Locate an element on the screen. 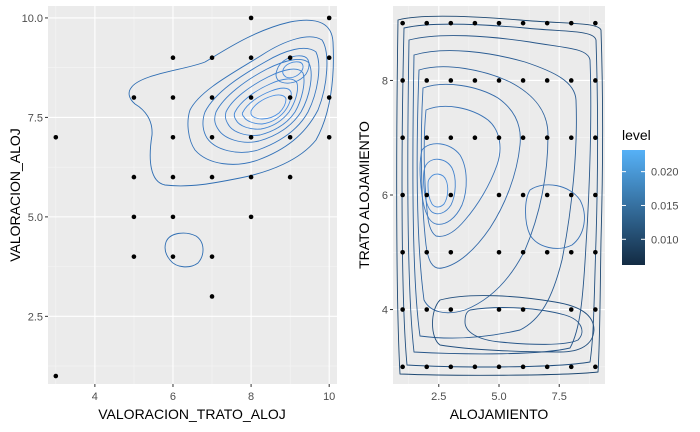 This screenshot has height=432, width=700. x-tick-label: 7.5 is located at coordinates (559, 397).